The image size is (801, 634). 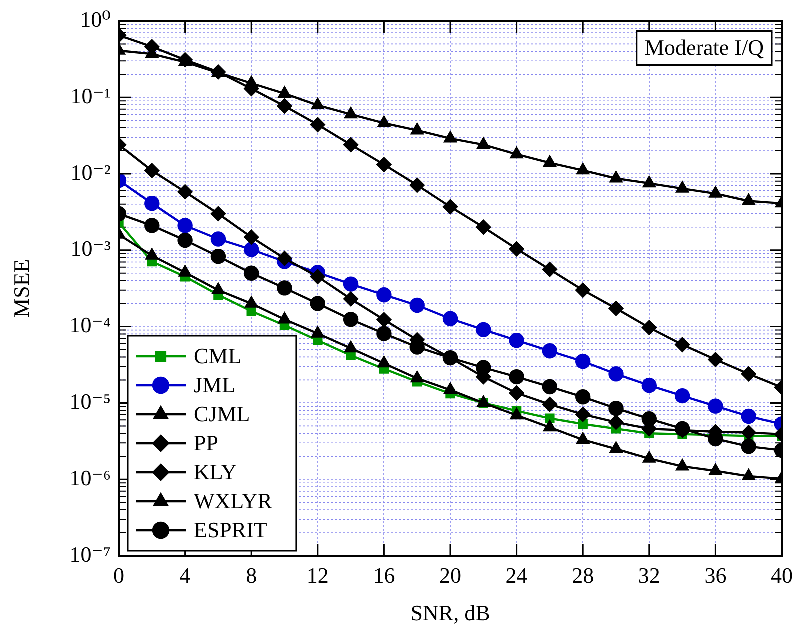 I want to click on x-tick-label: 0, so click(x=119, y=575).